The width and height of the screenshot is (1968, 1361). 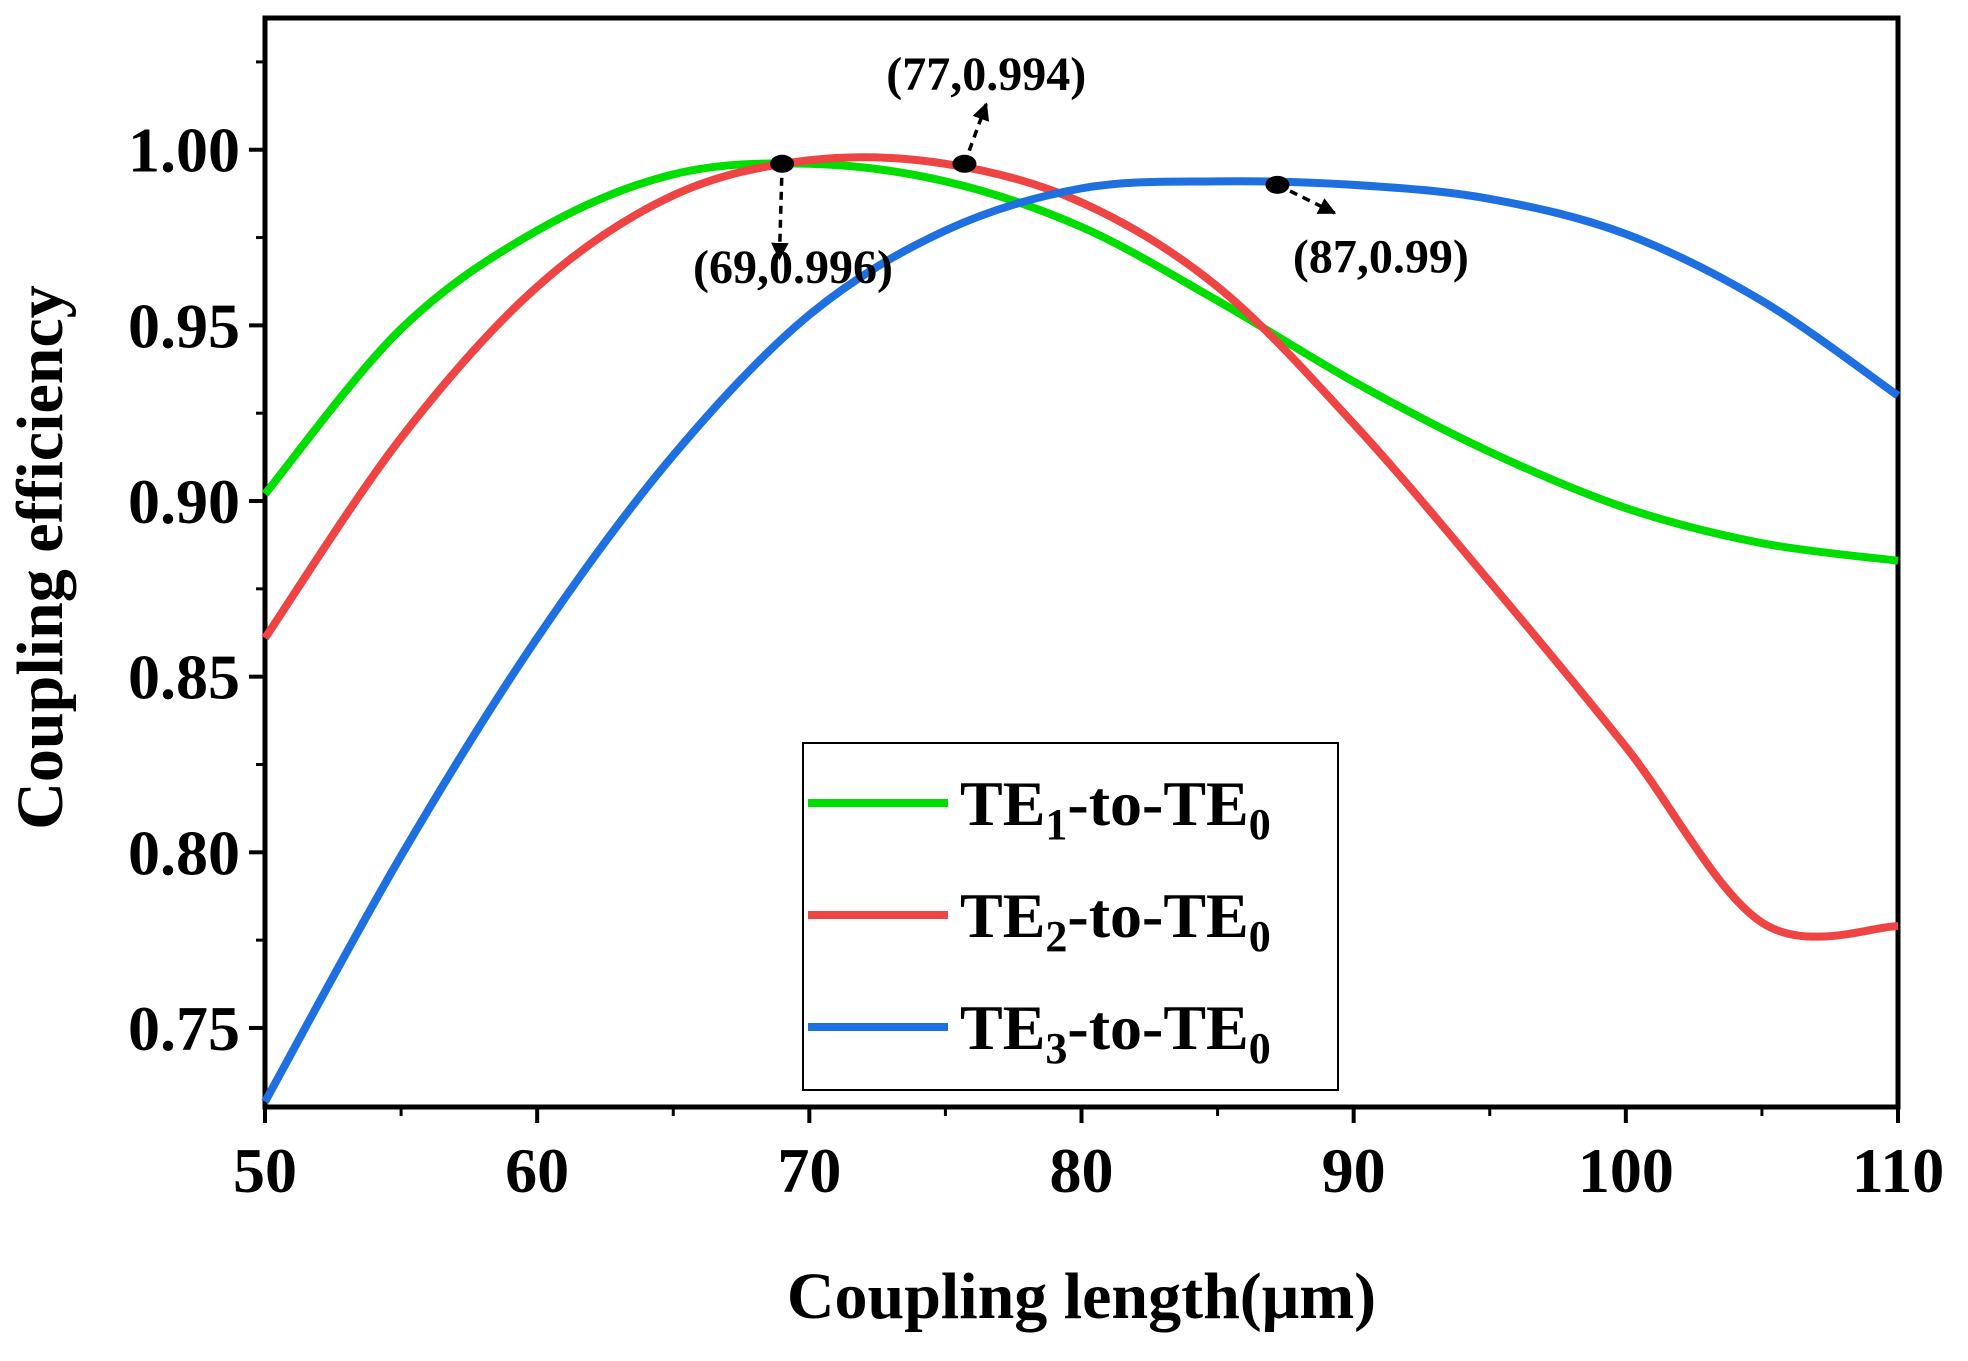 I want to click on y-tick-label: 0.90, so click(x=184, y=501).